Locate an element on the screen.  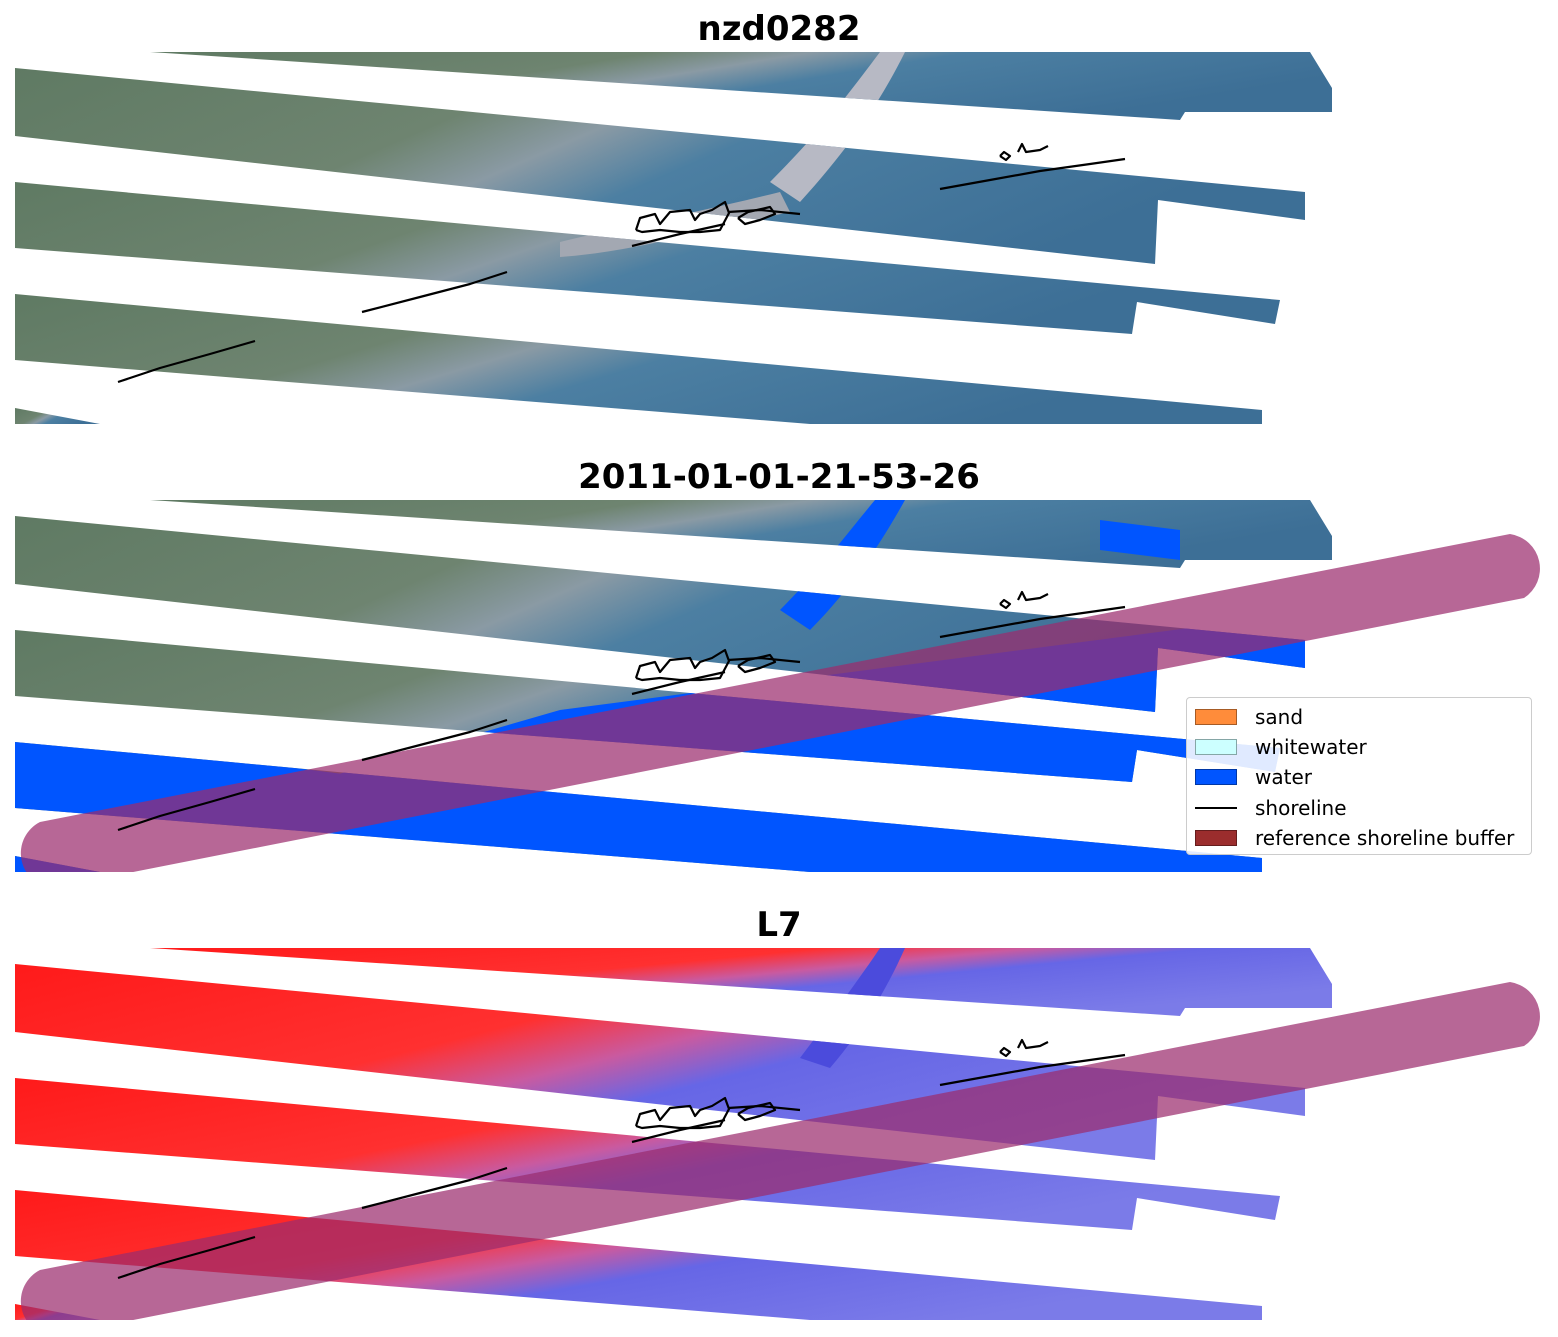
legend-label-whitewater: whitewater is located at coordinates (1311, 747).